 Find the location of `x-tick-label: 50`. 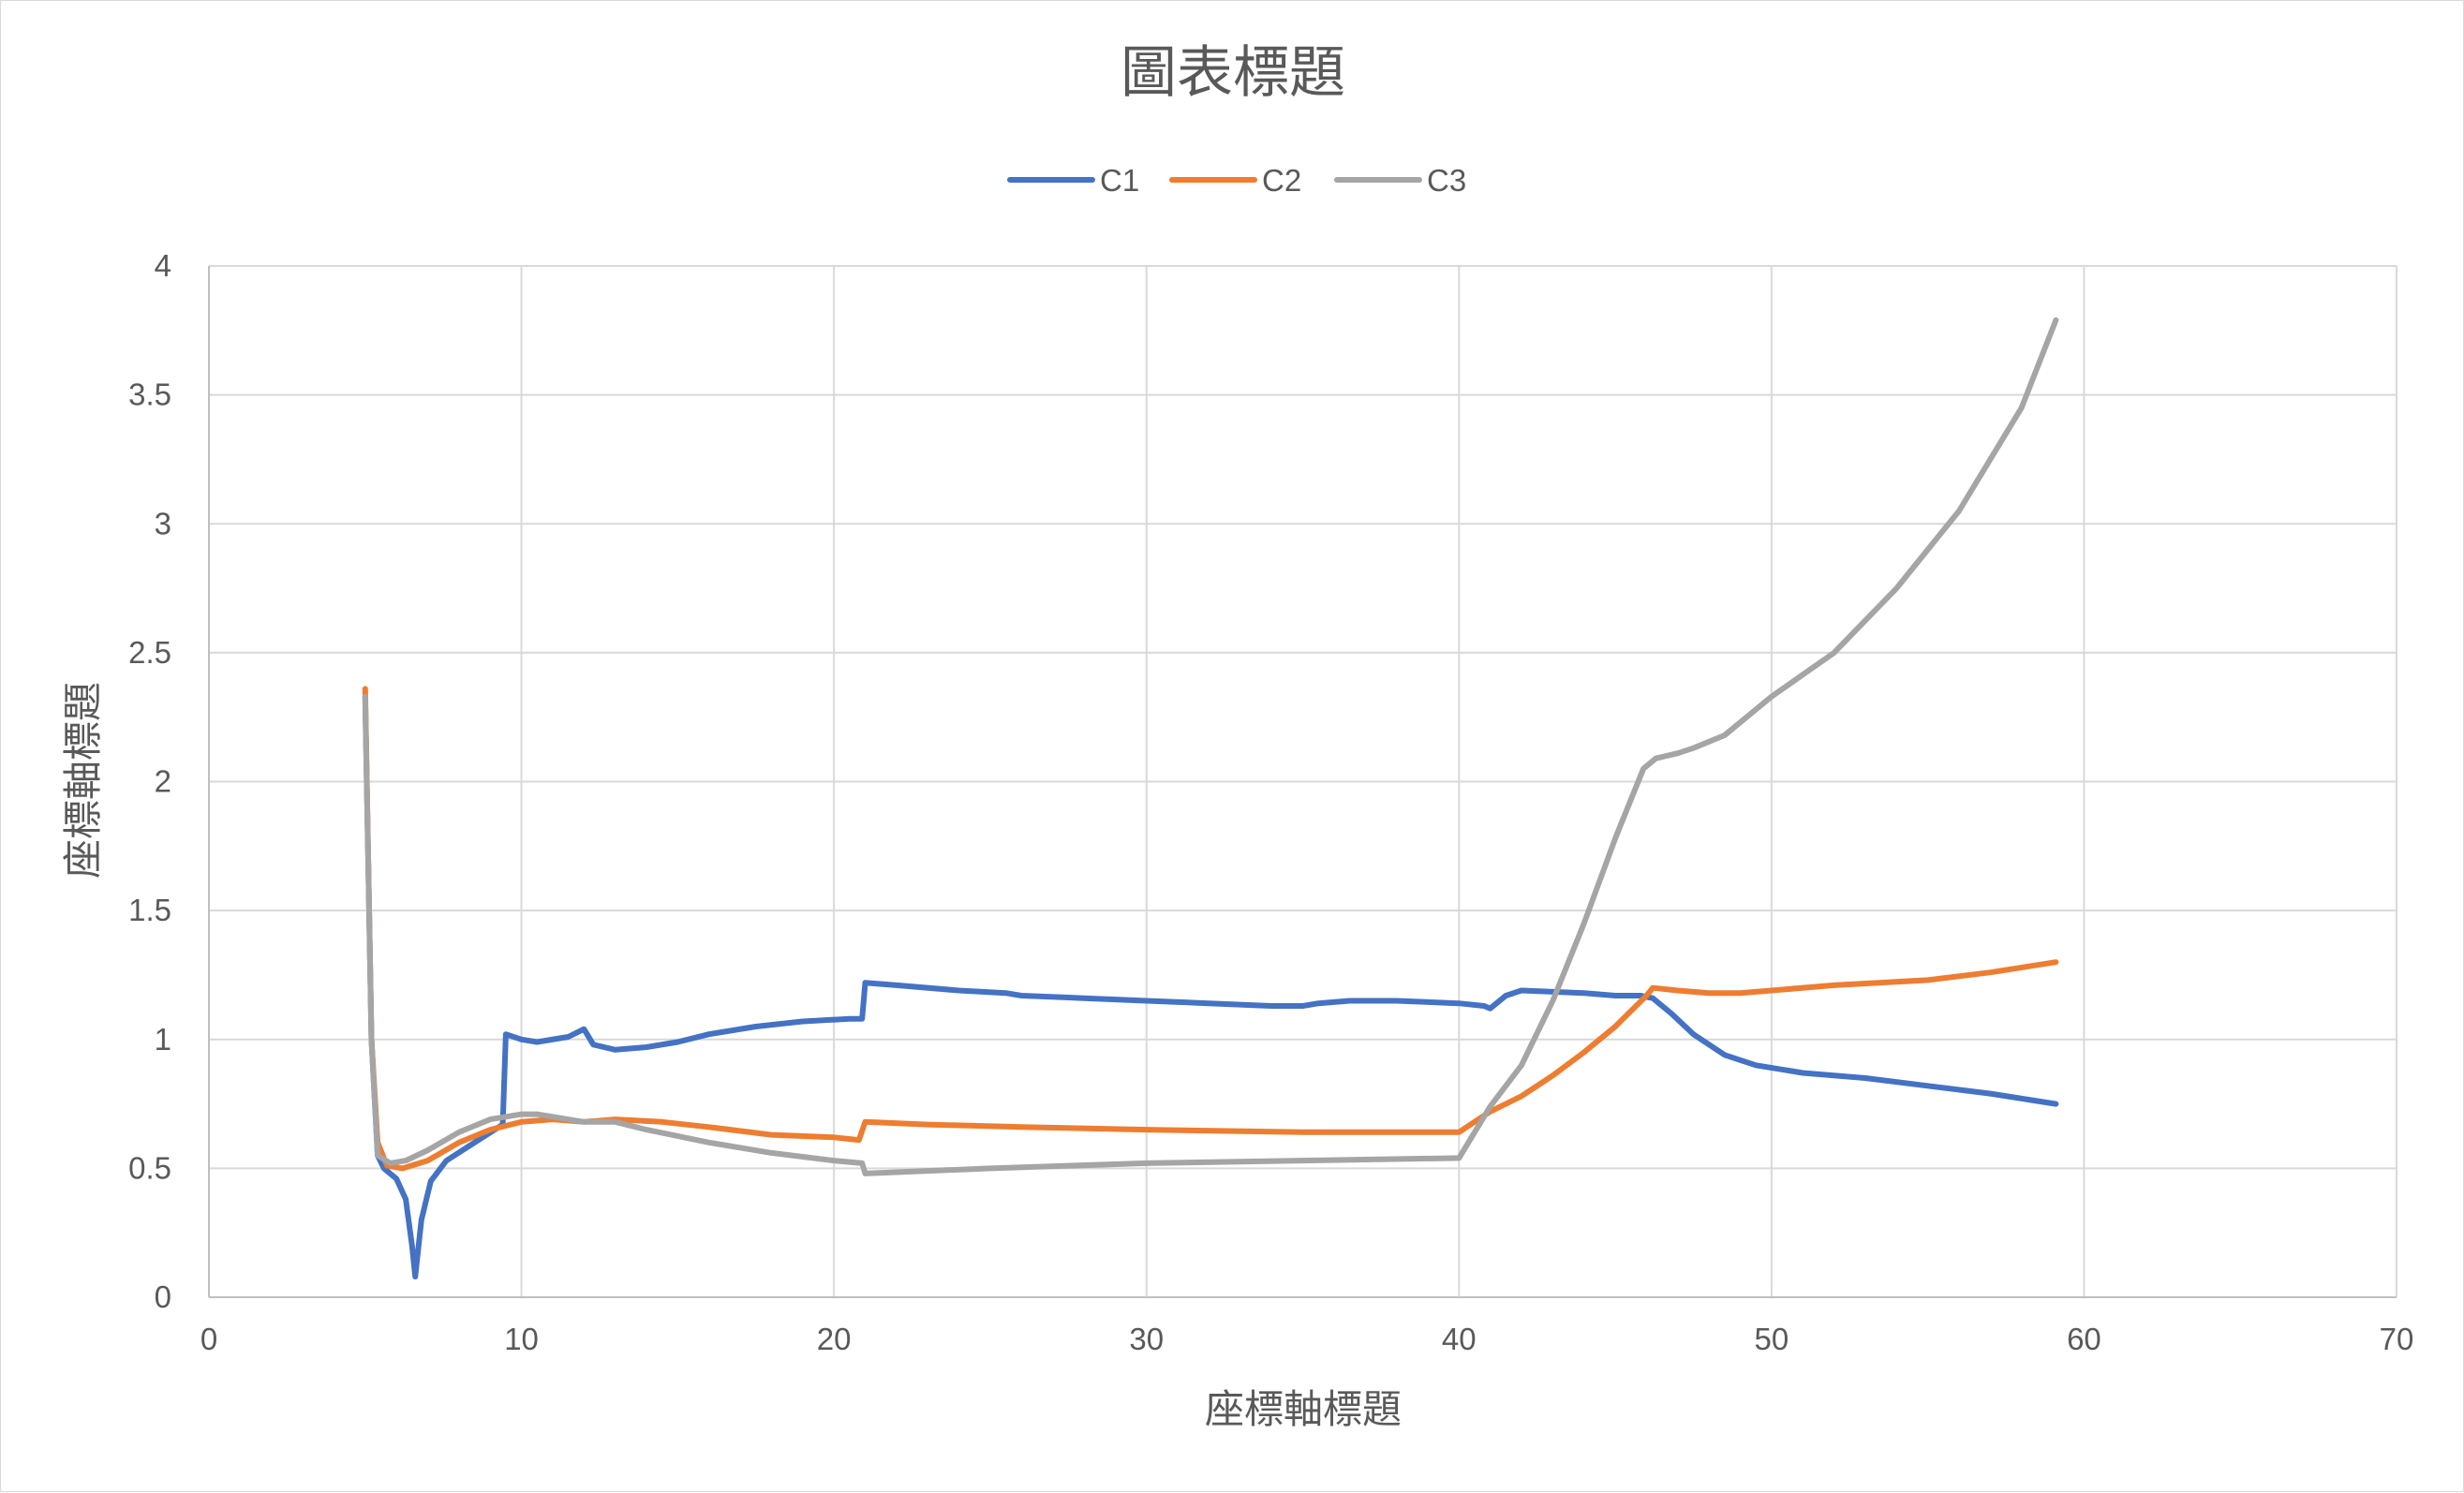

x-tick-label: 50 is located at coordinates (1771, 1339).